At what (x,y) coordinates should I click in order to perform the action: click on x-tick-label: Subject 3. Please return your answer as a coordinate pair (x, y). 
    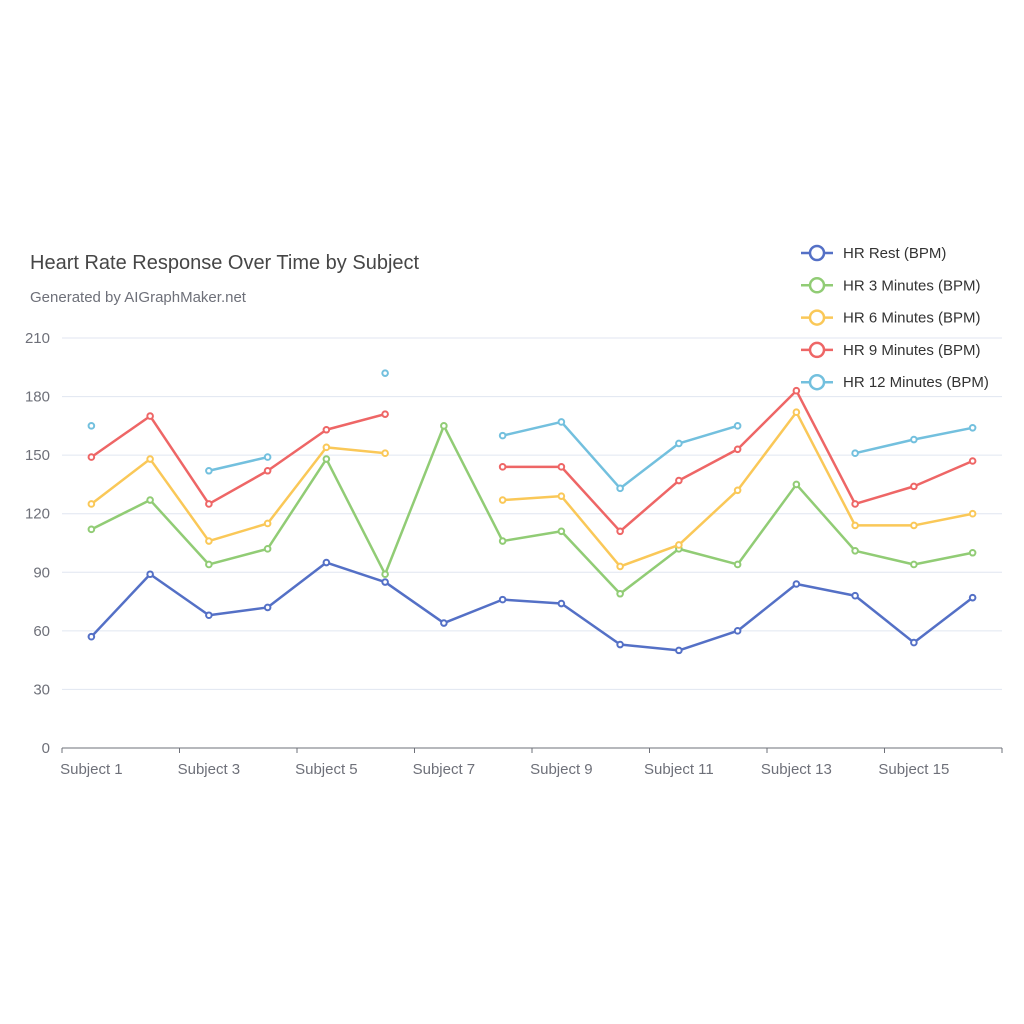
    Looking at the image, I should click on (209, 769).